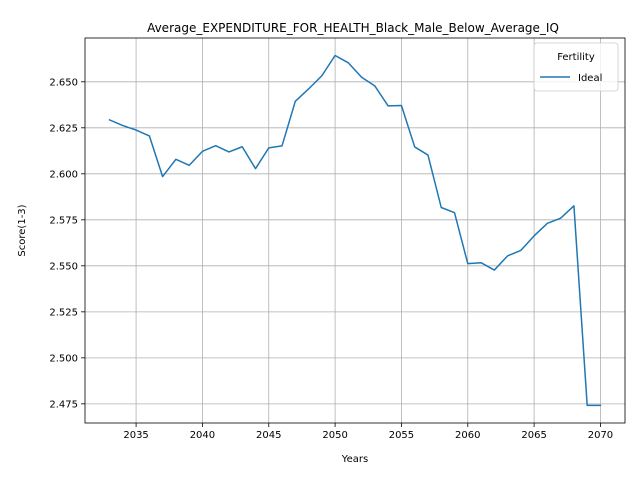 This screenshot has height=480, width=640. I want to click on legend-entry-ideal: Ideal, so click(590, 78).